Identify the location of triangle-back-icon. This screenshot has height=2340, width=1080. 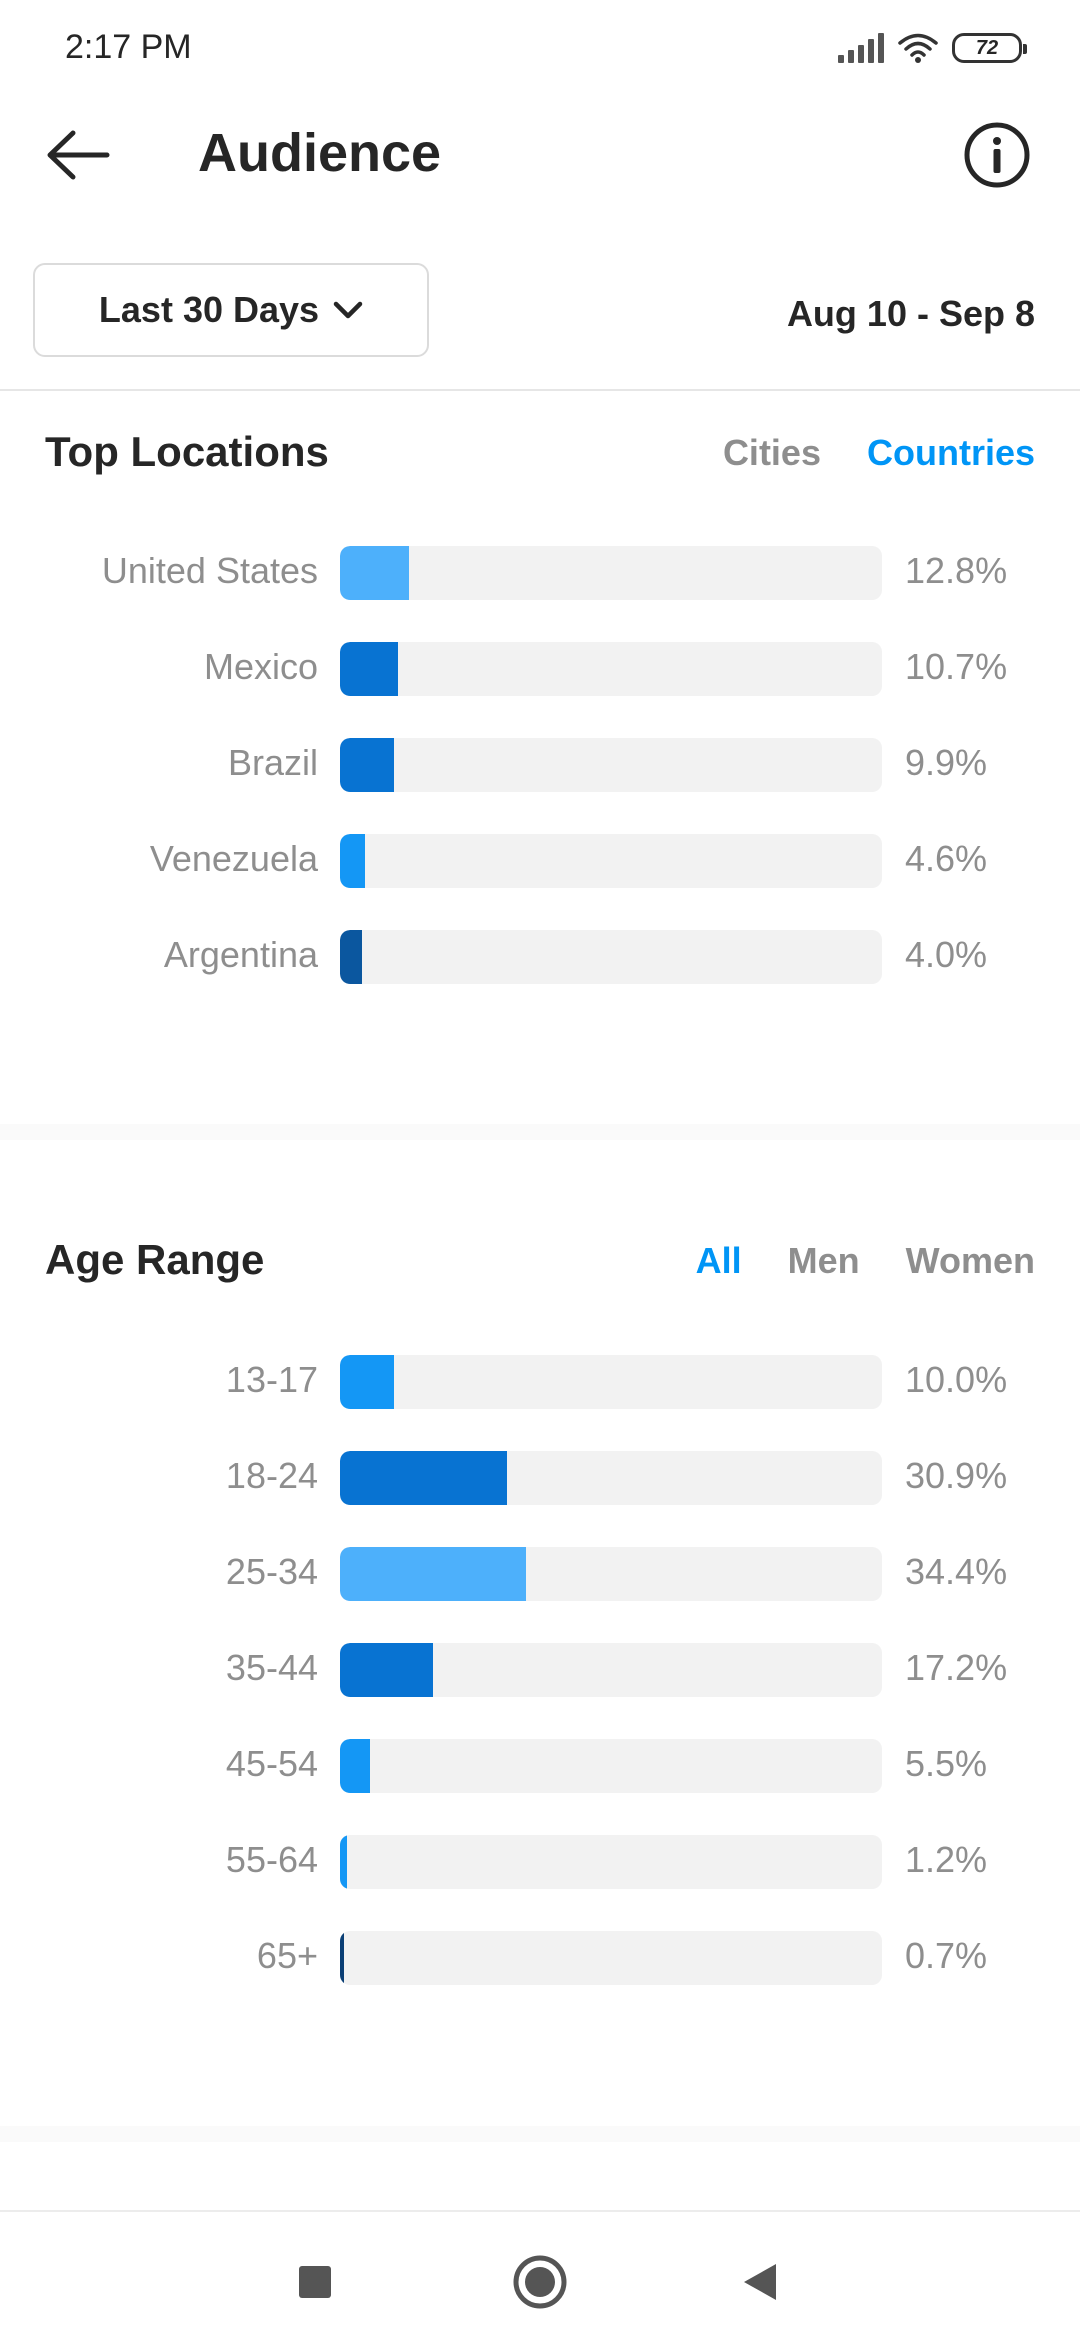
(760, 2282).